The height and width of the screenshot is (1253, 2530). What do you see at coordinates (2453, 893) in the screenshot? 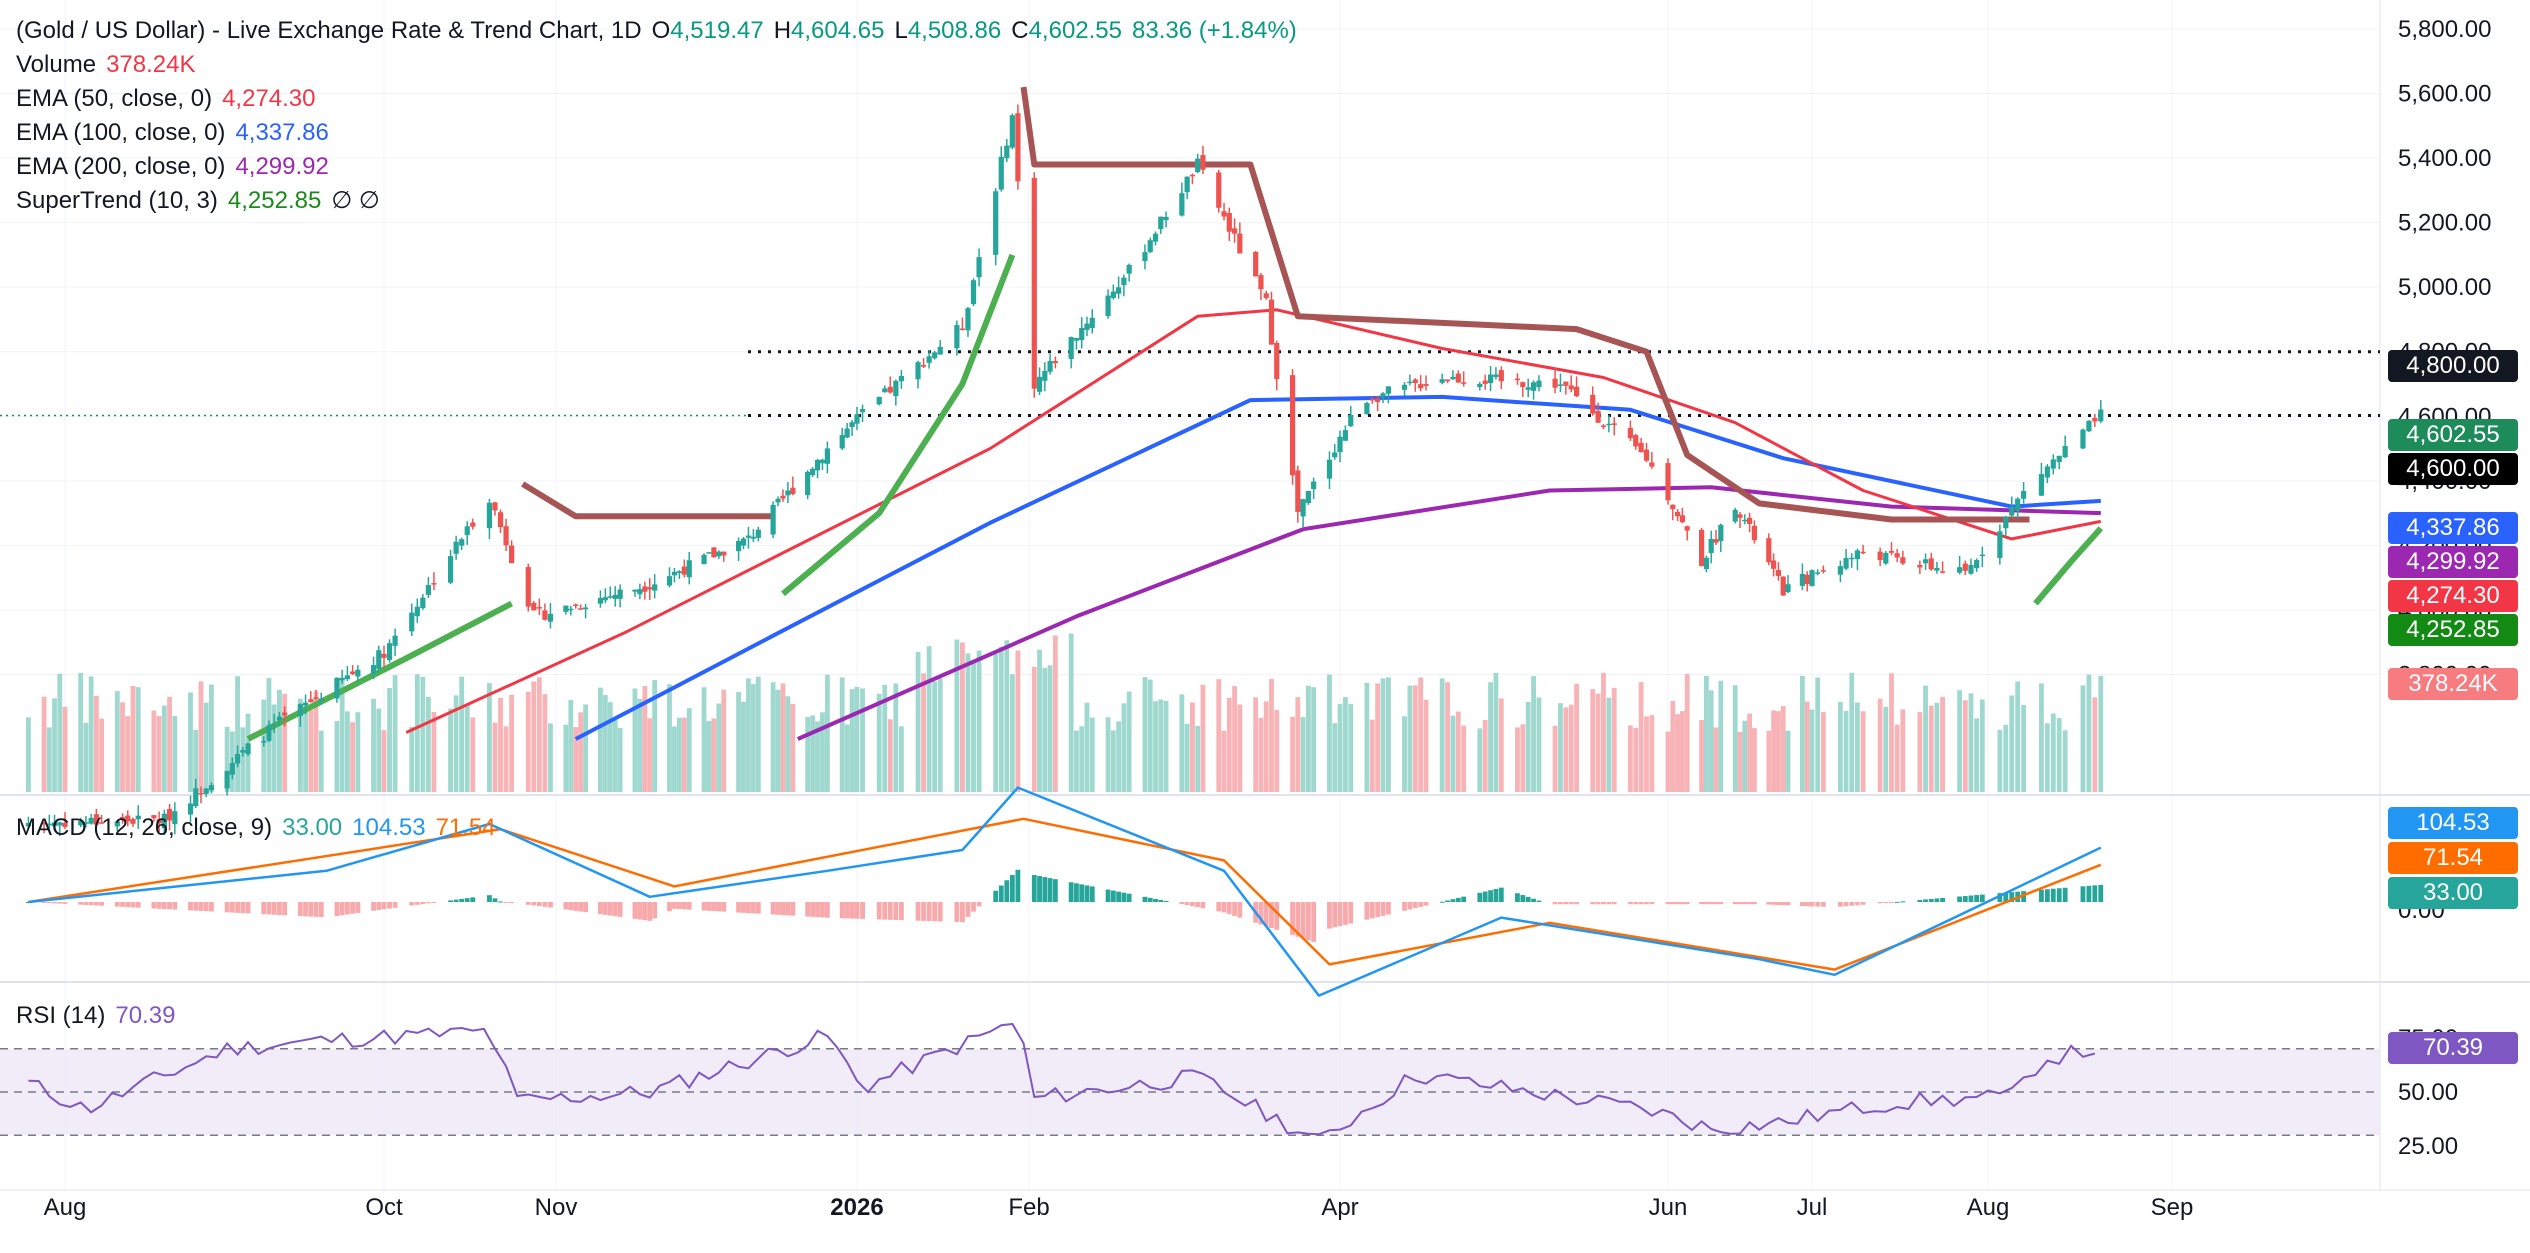
I see `tag-hist: 33.00` at bounding box center [2453, 893].